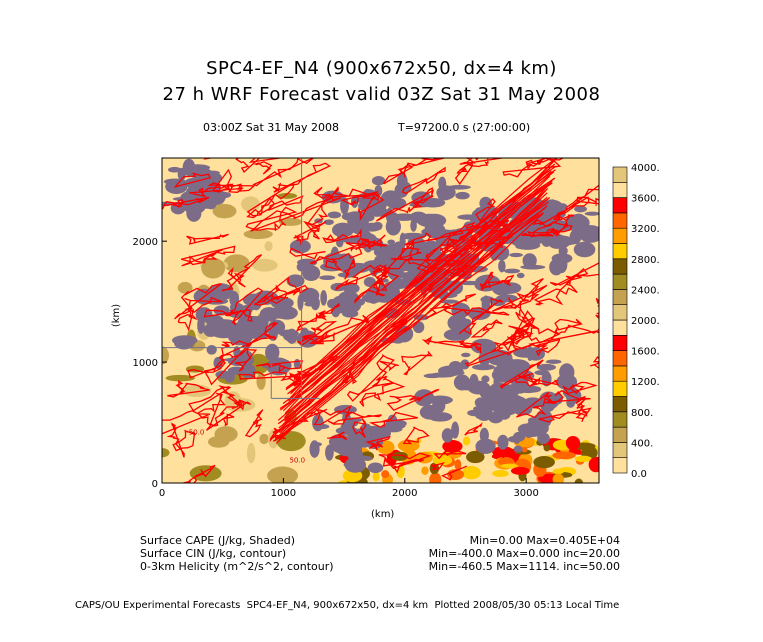  I want to click on legend-stats: Min=-400.0 Max=0.000 inc=20.00, so click(524, 553).